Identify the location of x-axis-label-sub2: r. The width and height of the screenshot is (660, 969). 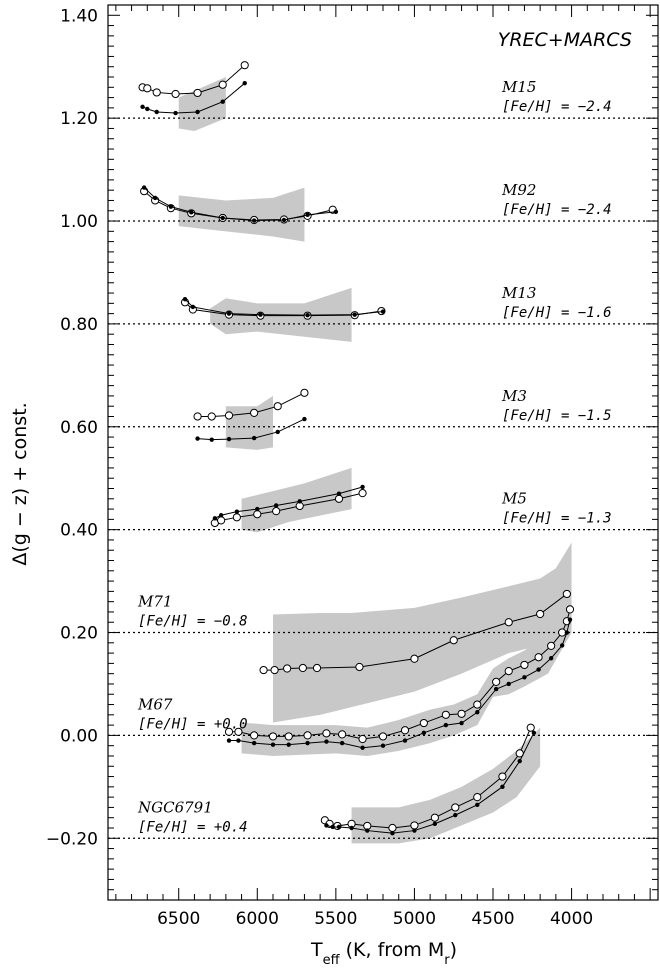
(447, 960).